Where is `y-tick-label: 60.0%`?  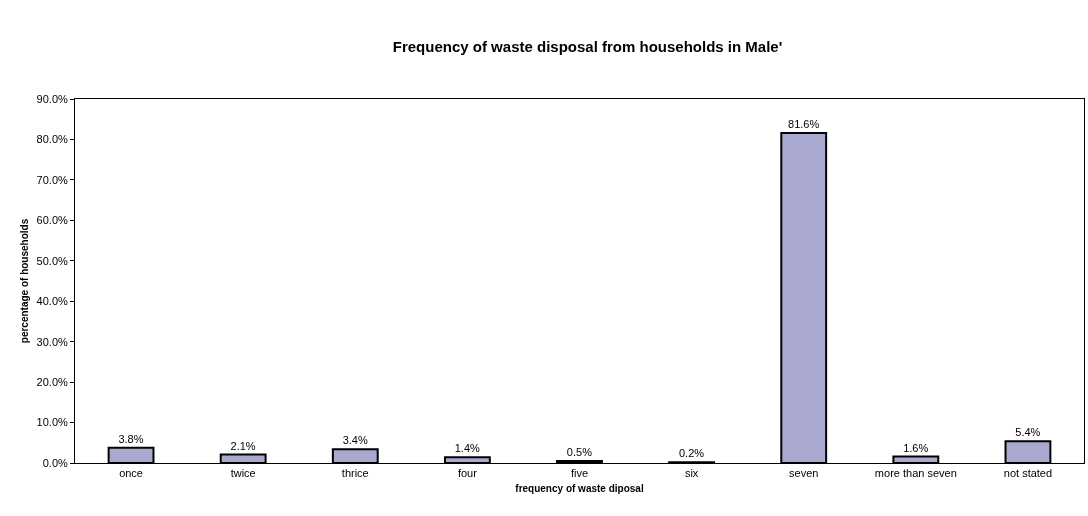
y-tick-label: 60.0% is located at coordinates (52, 220).